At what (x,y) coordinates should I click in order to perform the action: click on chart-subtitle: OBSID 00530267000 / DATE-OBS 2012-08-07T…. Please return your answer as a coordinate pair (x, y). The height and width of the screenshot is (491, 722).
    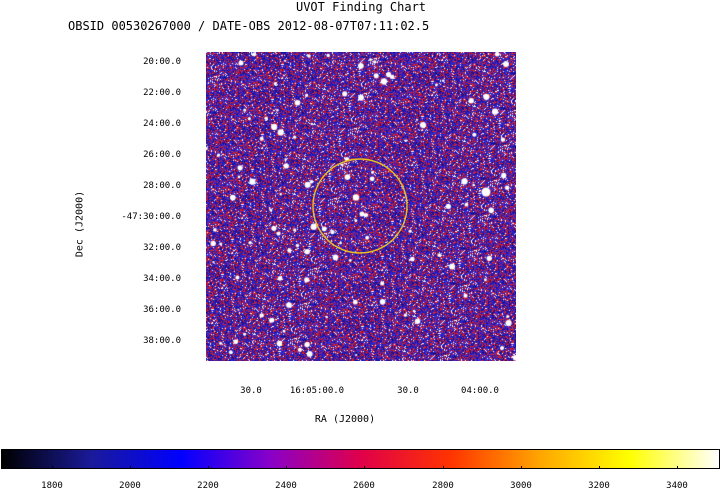
    Looking at the image, I should click on (249, 26).